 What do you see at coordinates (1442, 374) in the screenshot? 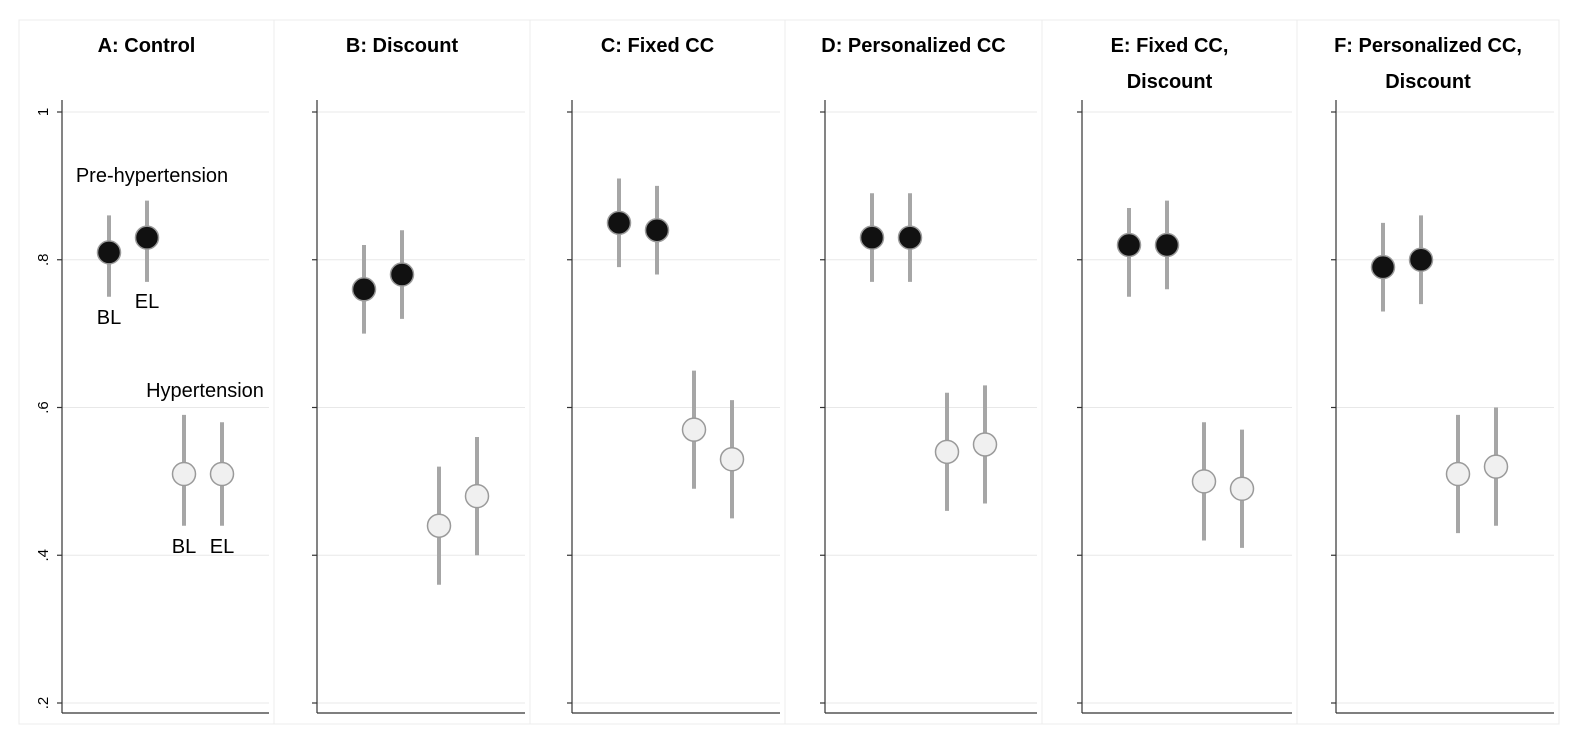
I see `panel-f: F: Personalized CC, Discount` at bounding box center [1442, 374].